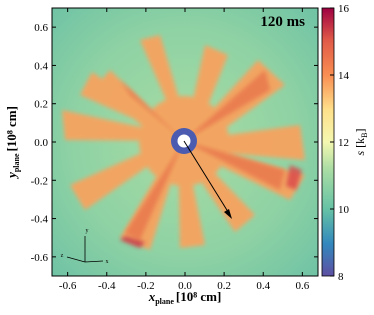 This screenshot has height=315, width=374. Describe the element at coordinates (41, 28) in the screenshot. I see `y-tick-label: 0.6` at that location.